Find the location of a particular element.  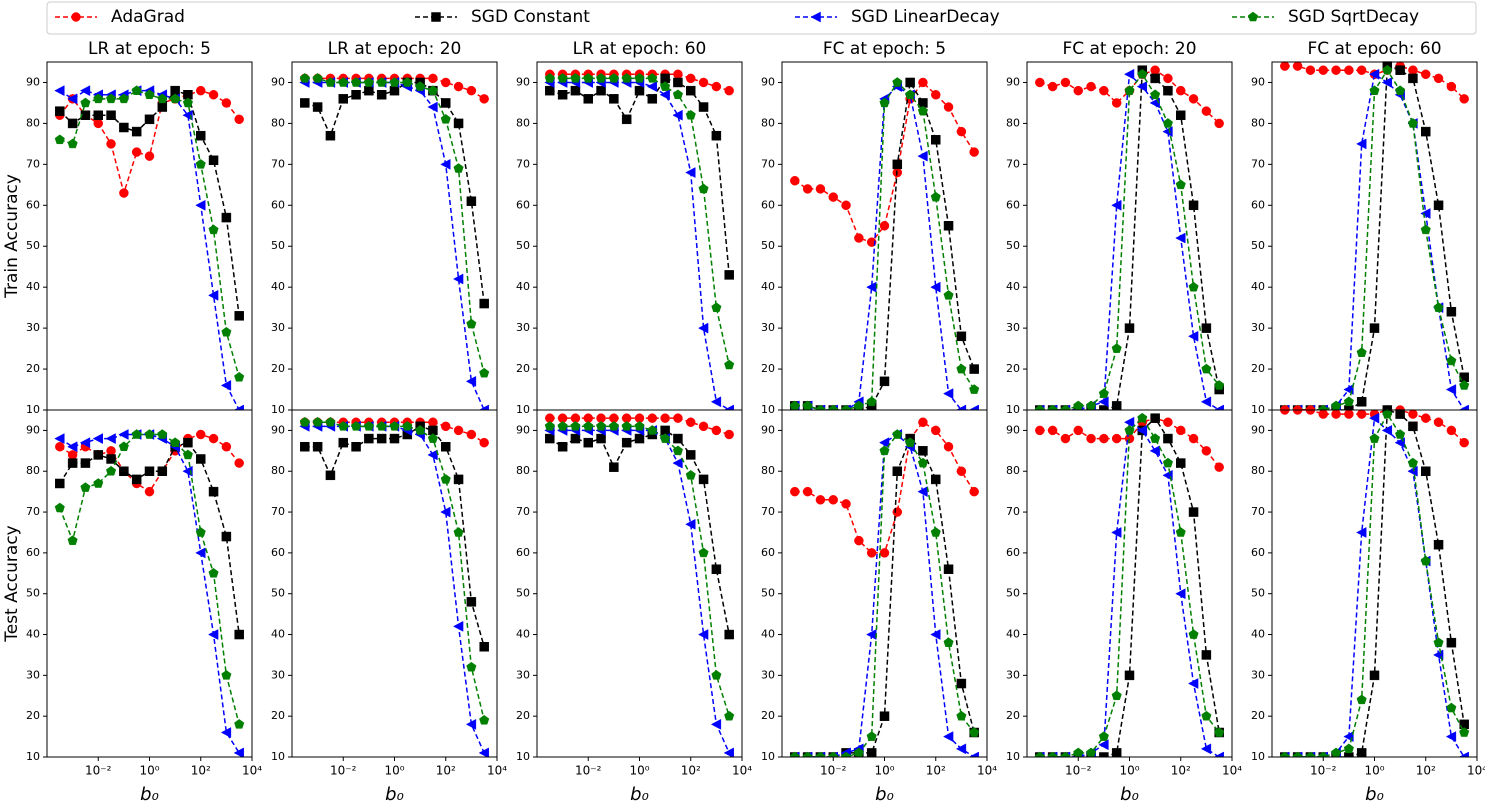

y-tick-label: 70 is located at coordinates (523, 163).